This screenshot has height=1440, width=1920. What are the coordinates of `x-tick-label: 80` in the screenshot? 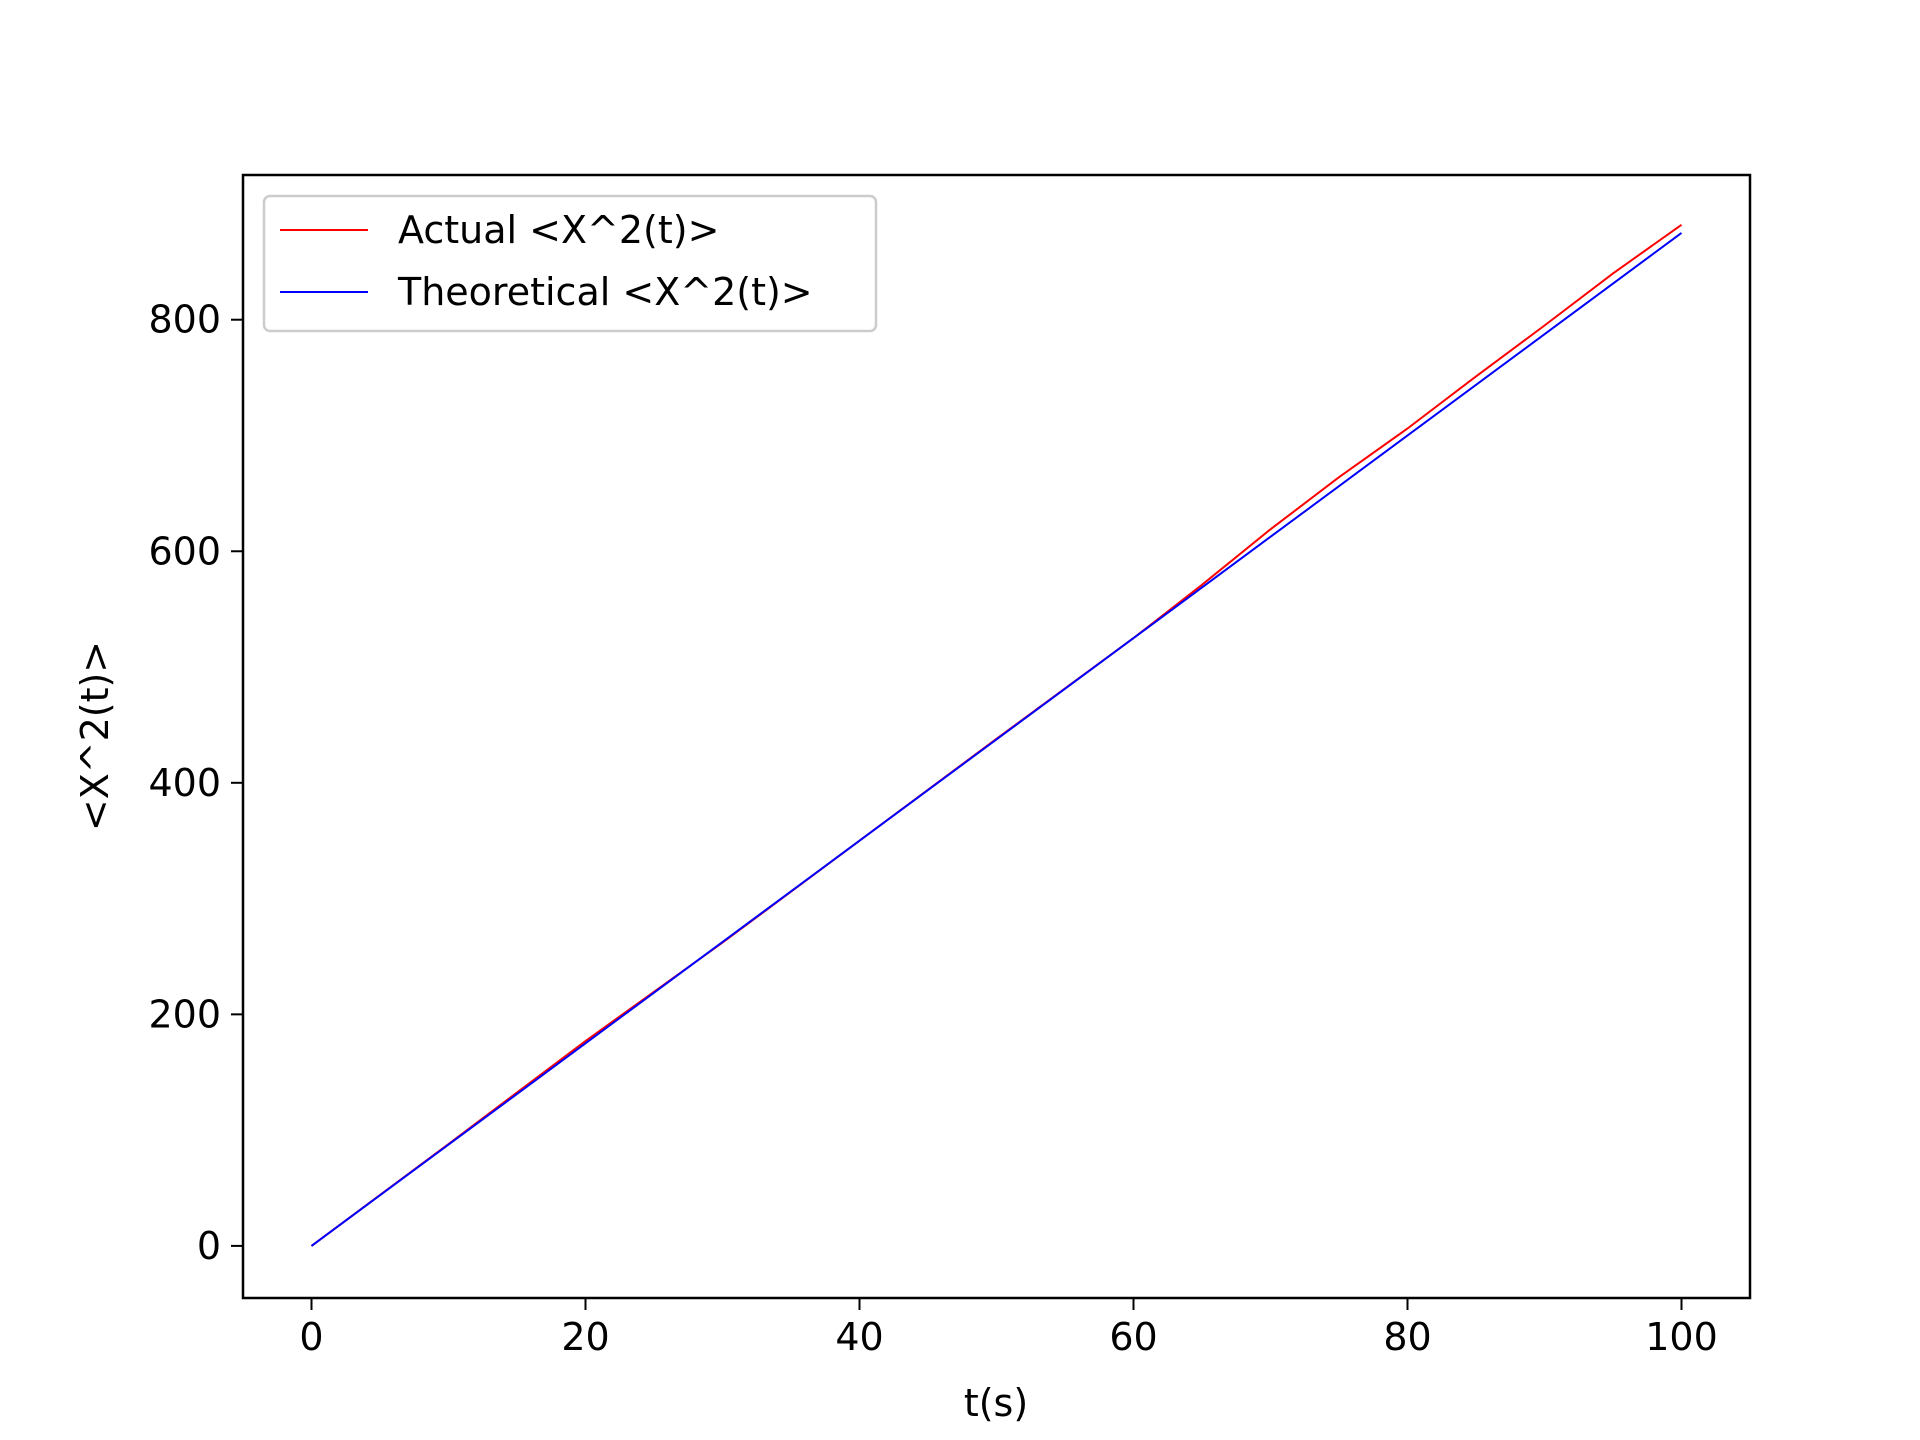 It's located at (1407, 1337).